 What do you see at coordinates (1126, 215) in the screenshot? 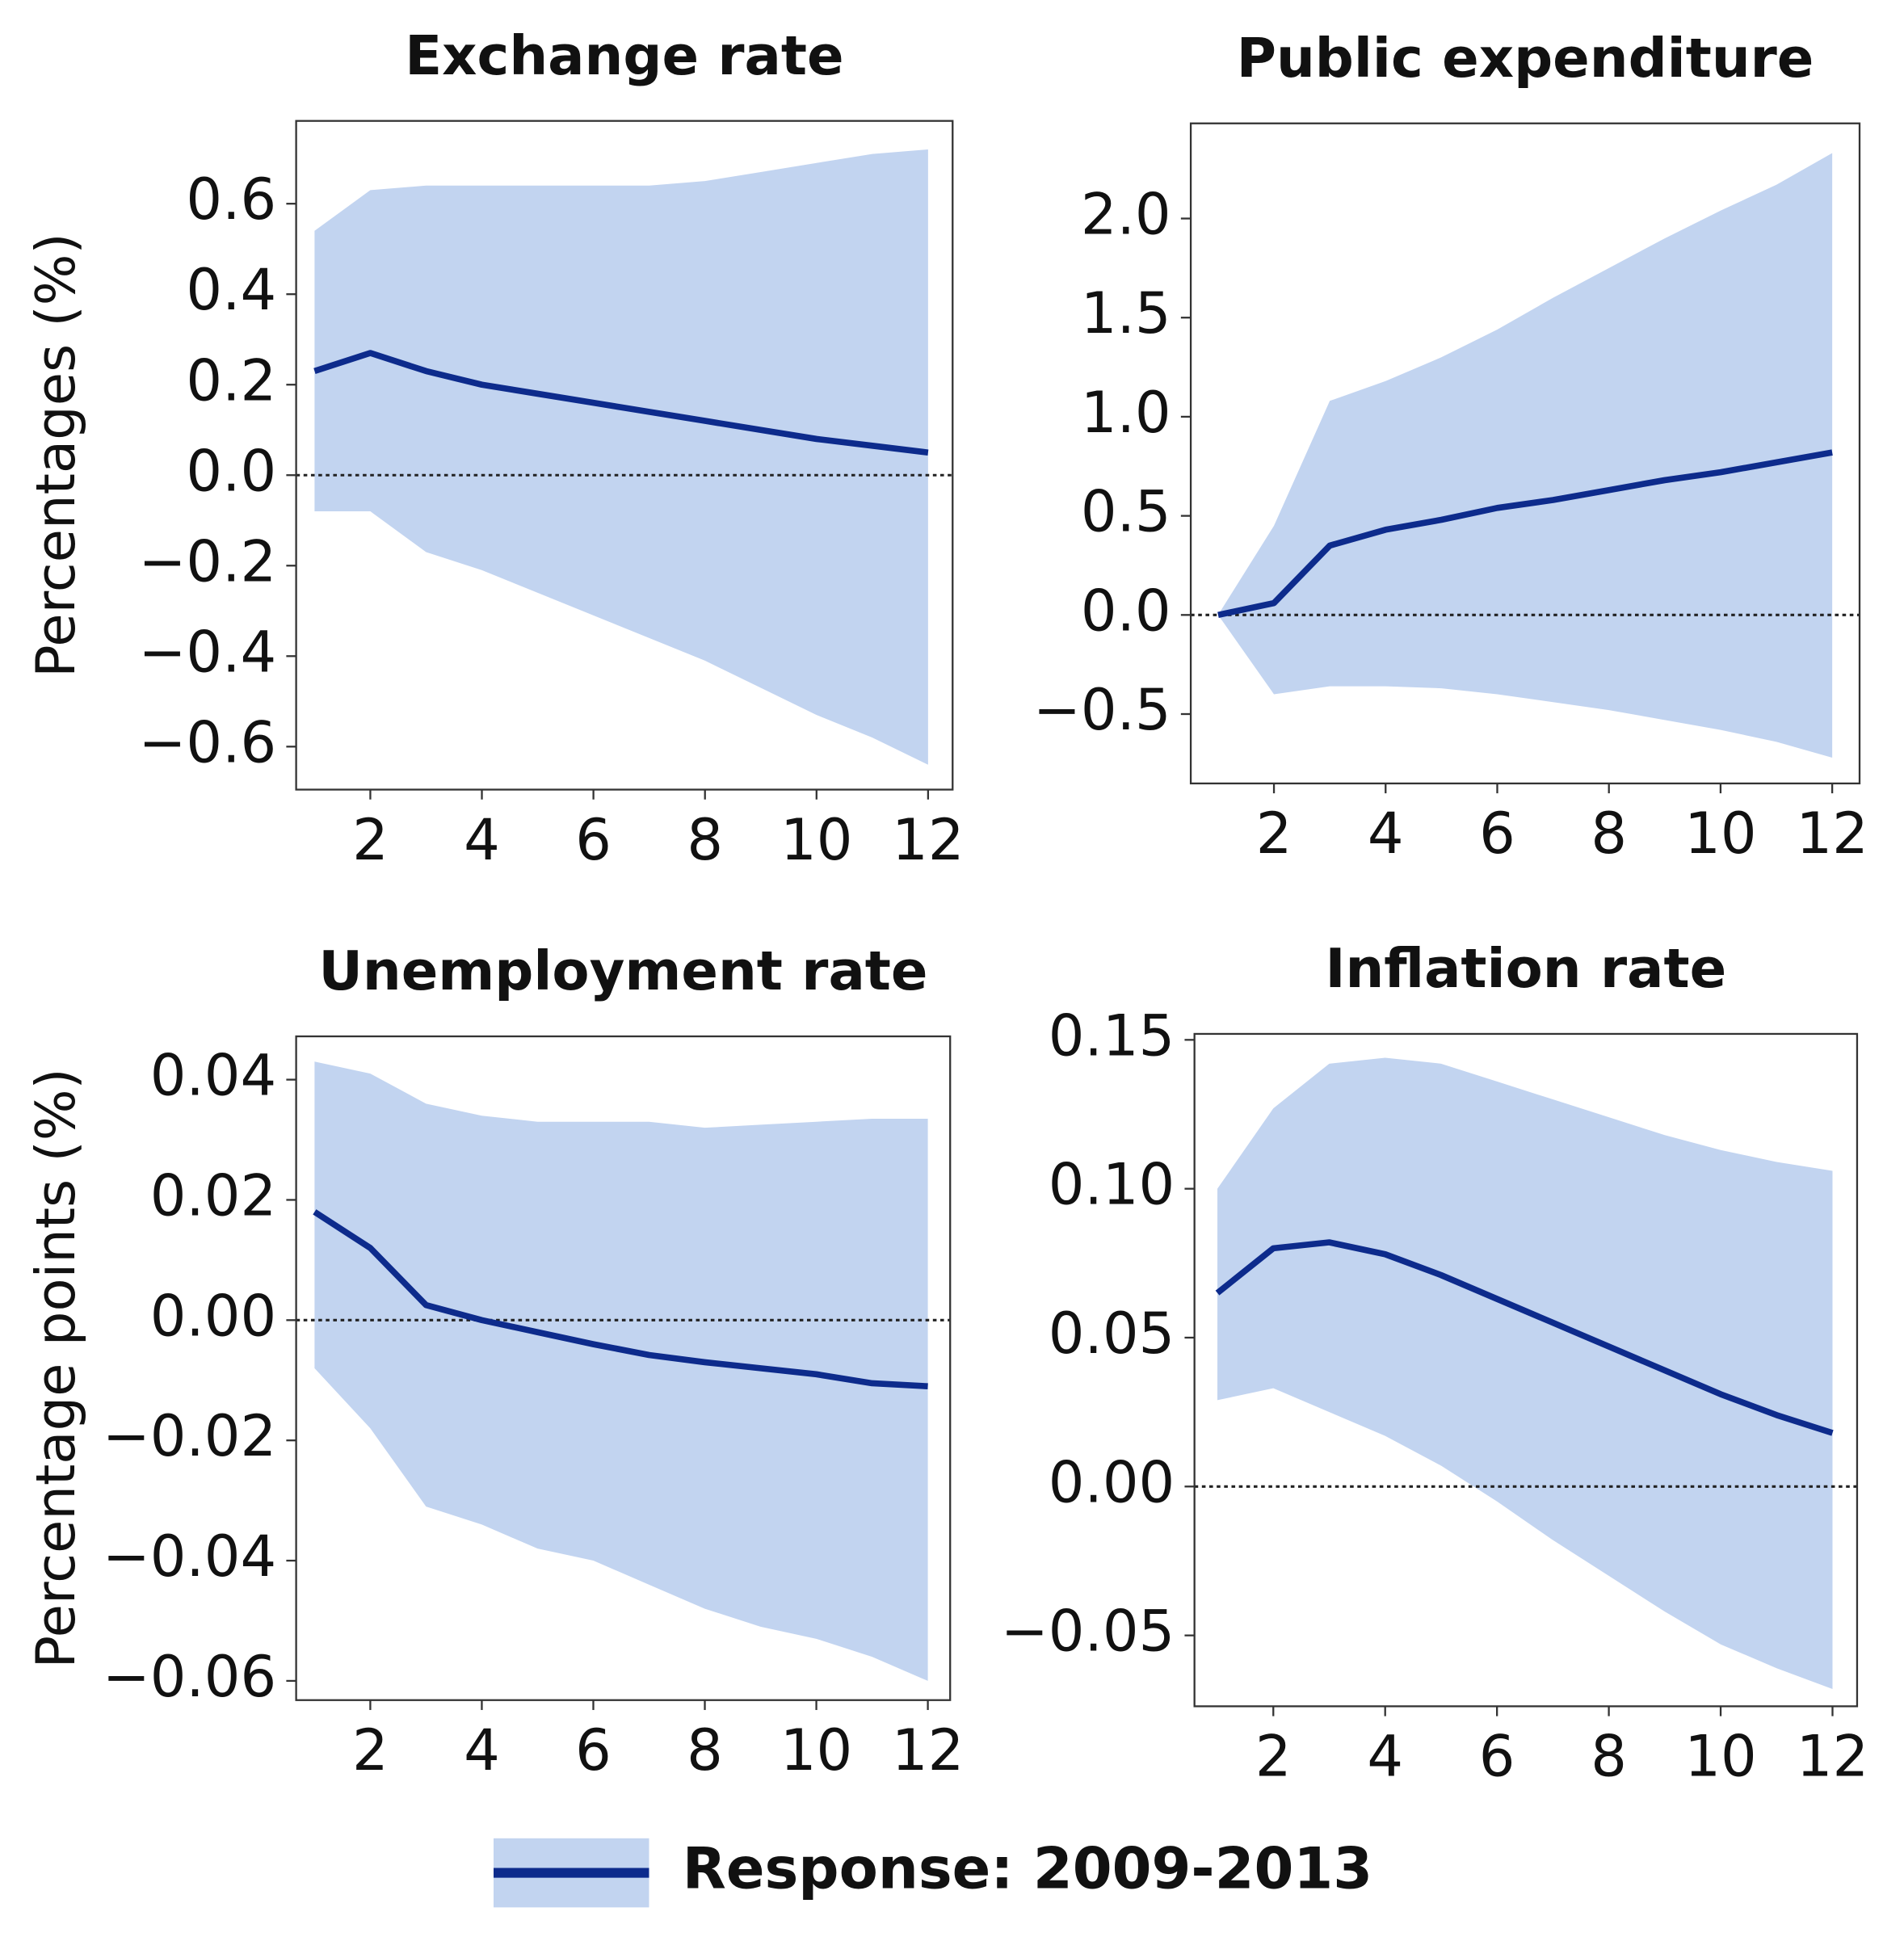
I see `y-tick-label: 2.0` at bounding box center [1126, 215].